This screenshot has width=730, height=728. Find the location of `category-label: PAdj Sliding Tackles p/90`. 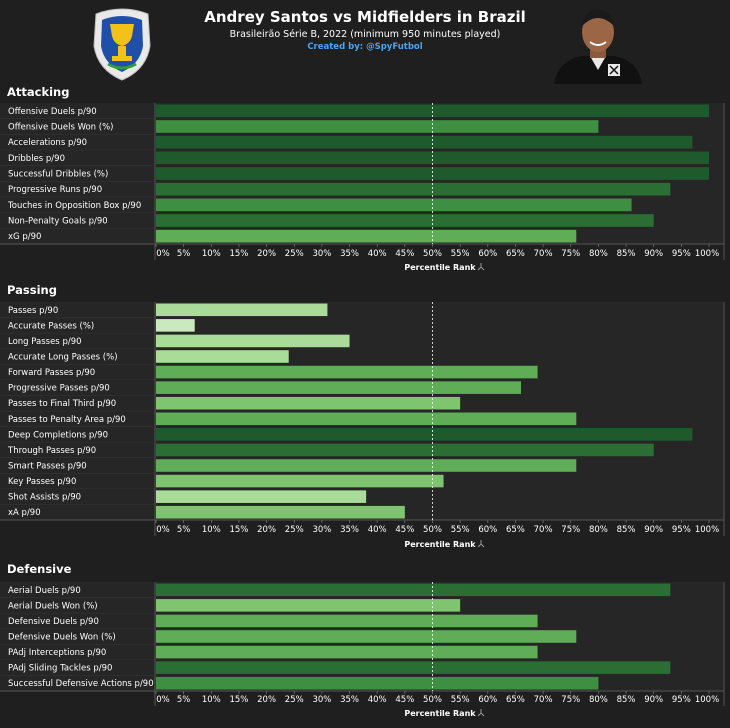

category-label: PAdj Sliding Tackles p/90 is located at coordinates (60, 669).